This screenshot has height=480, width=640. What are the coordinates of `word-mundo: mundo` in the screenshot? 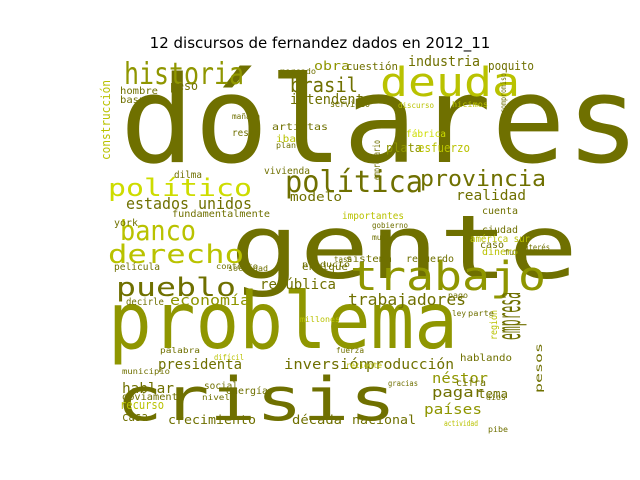 It's located at (384, 237).